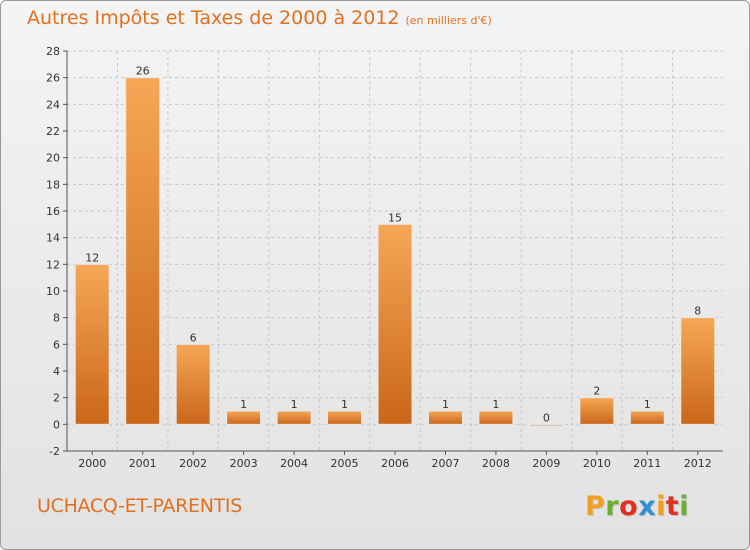  I want to click on y-tick-label: 6, so click(56, 344).